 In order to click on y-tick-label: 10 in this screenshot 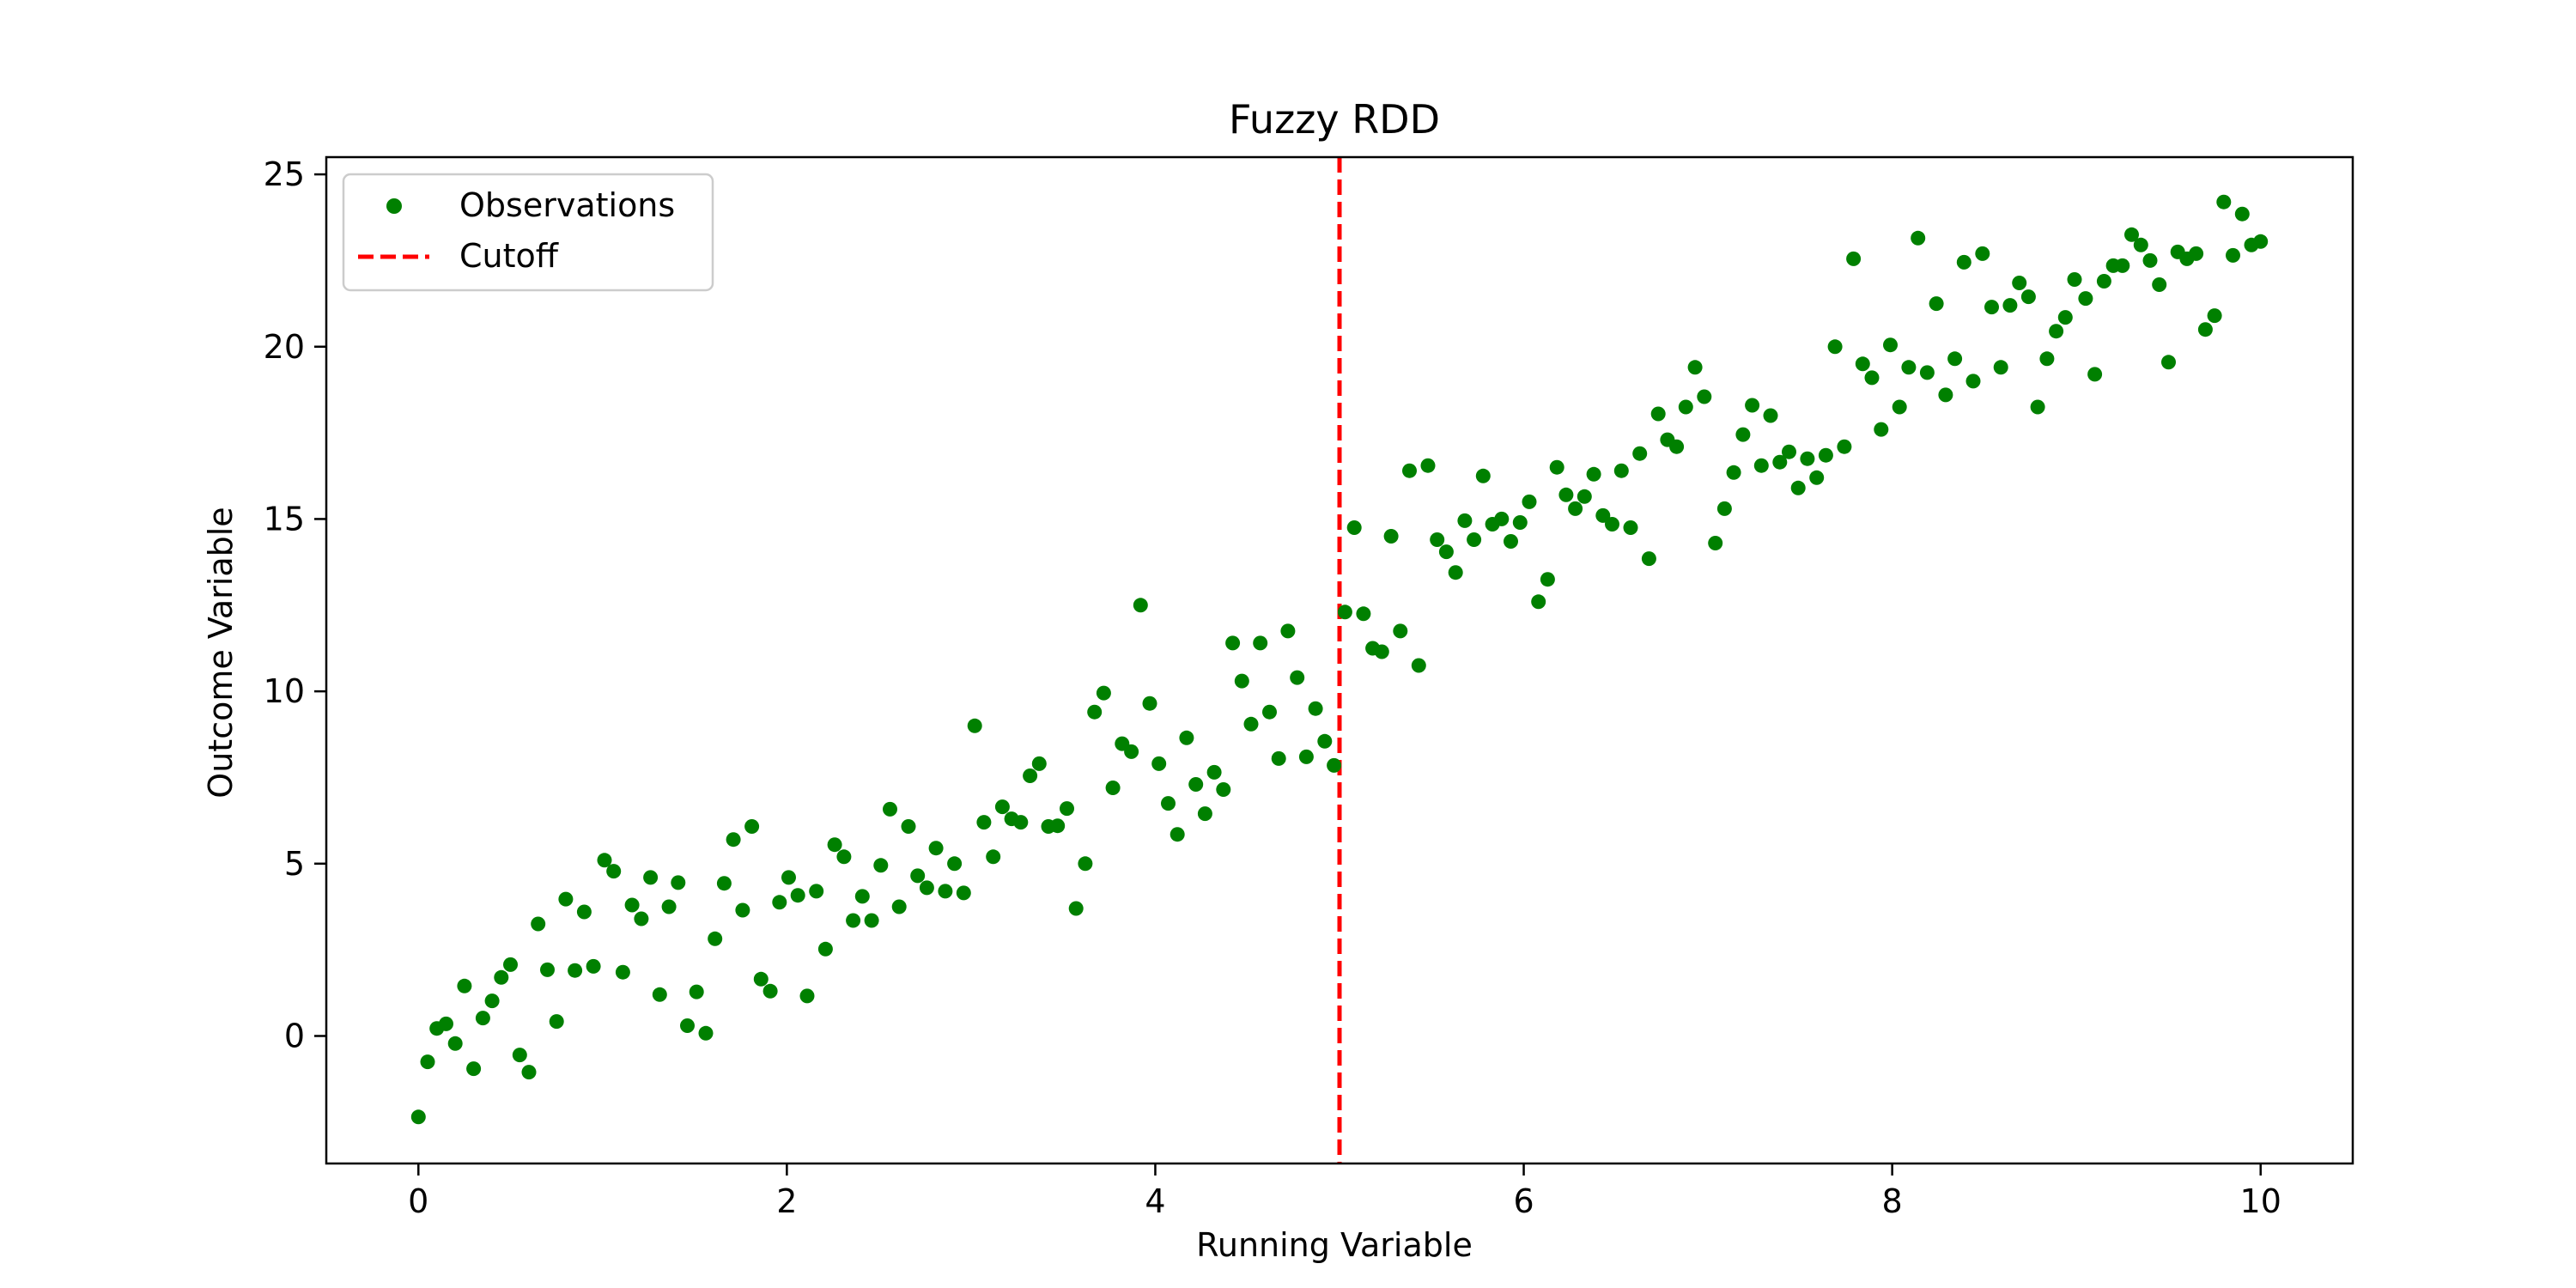, I will do `click(284, 691)`.